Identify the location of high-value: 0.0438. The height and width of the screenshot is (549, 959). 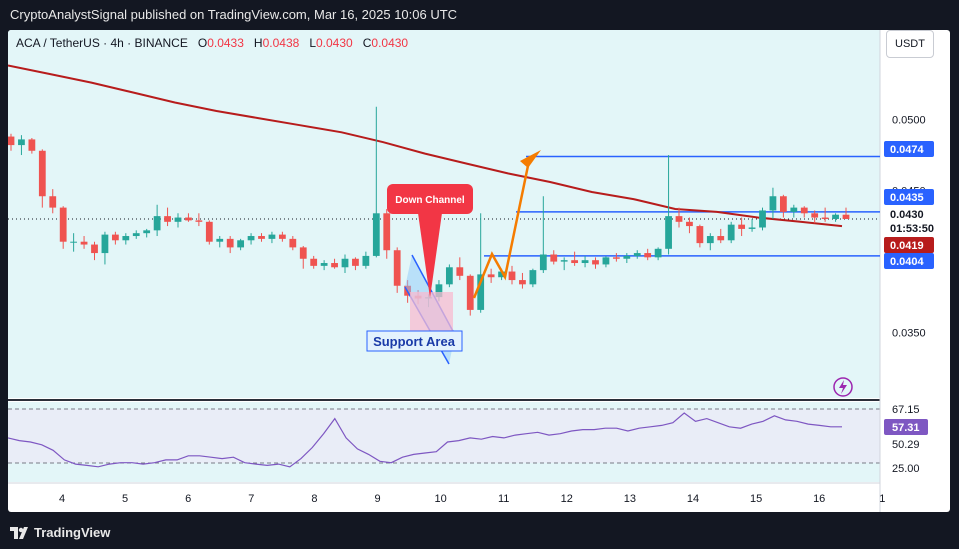
(281, 43).